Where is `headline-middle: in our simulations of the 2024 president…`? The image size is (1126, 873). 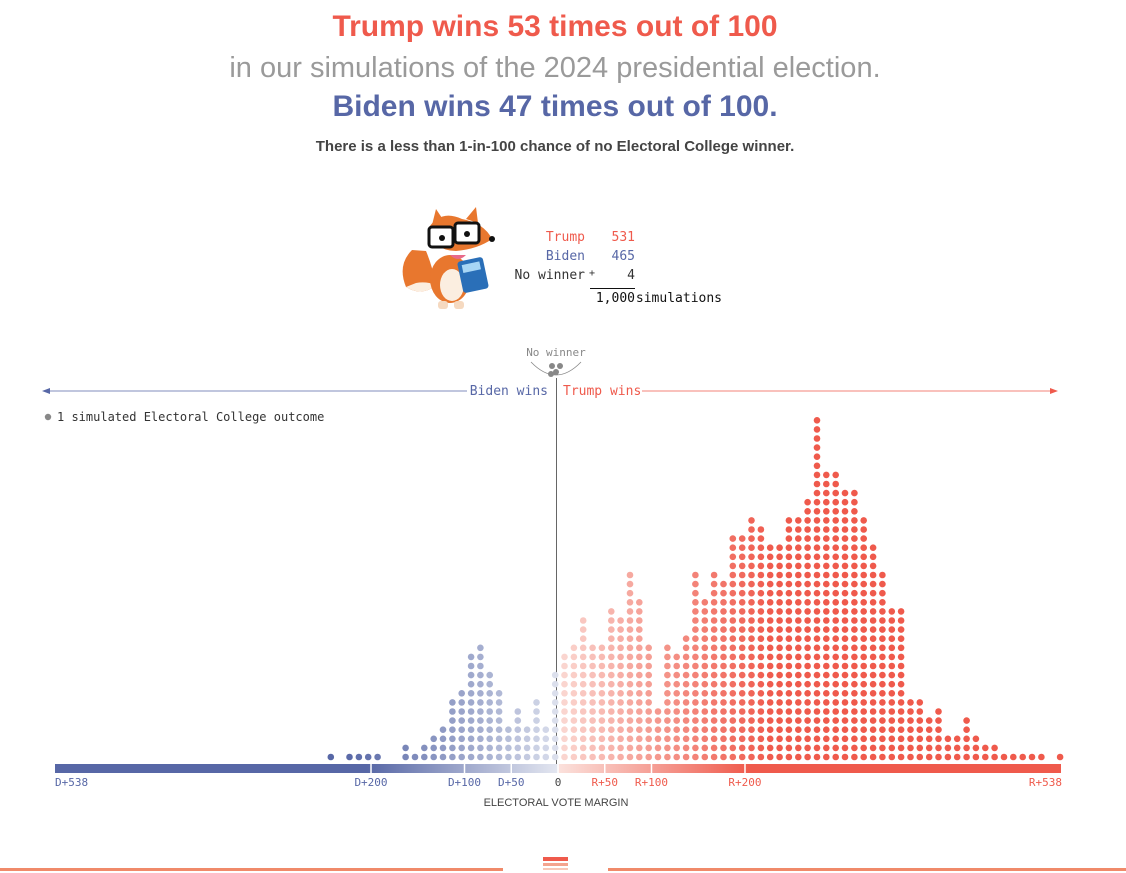
headline-middle: in our simulations of the 2024 president… is located at coordinates (555, 68).